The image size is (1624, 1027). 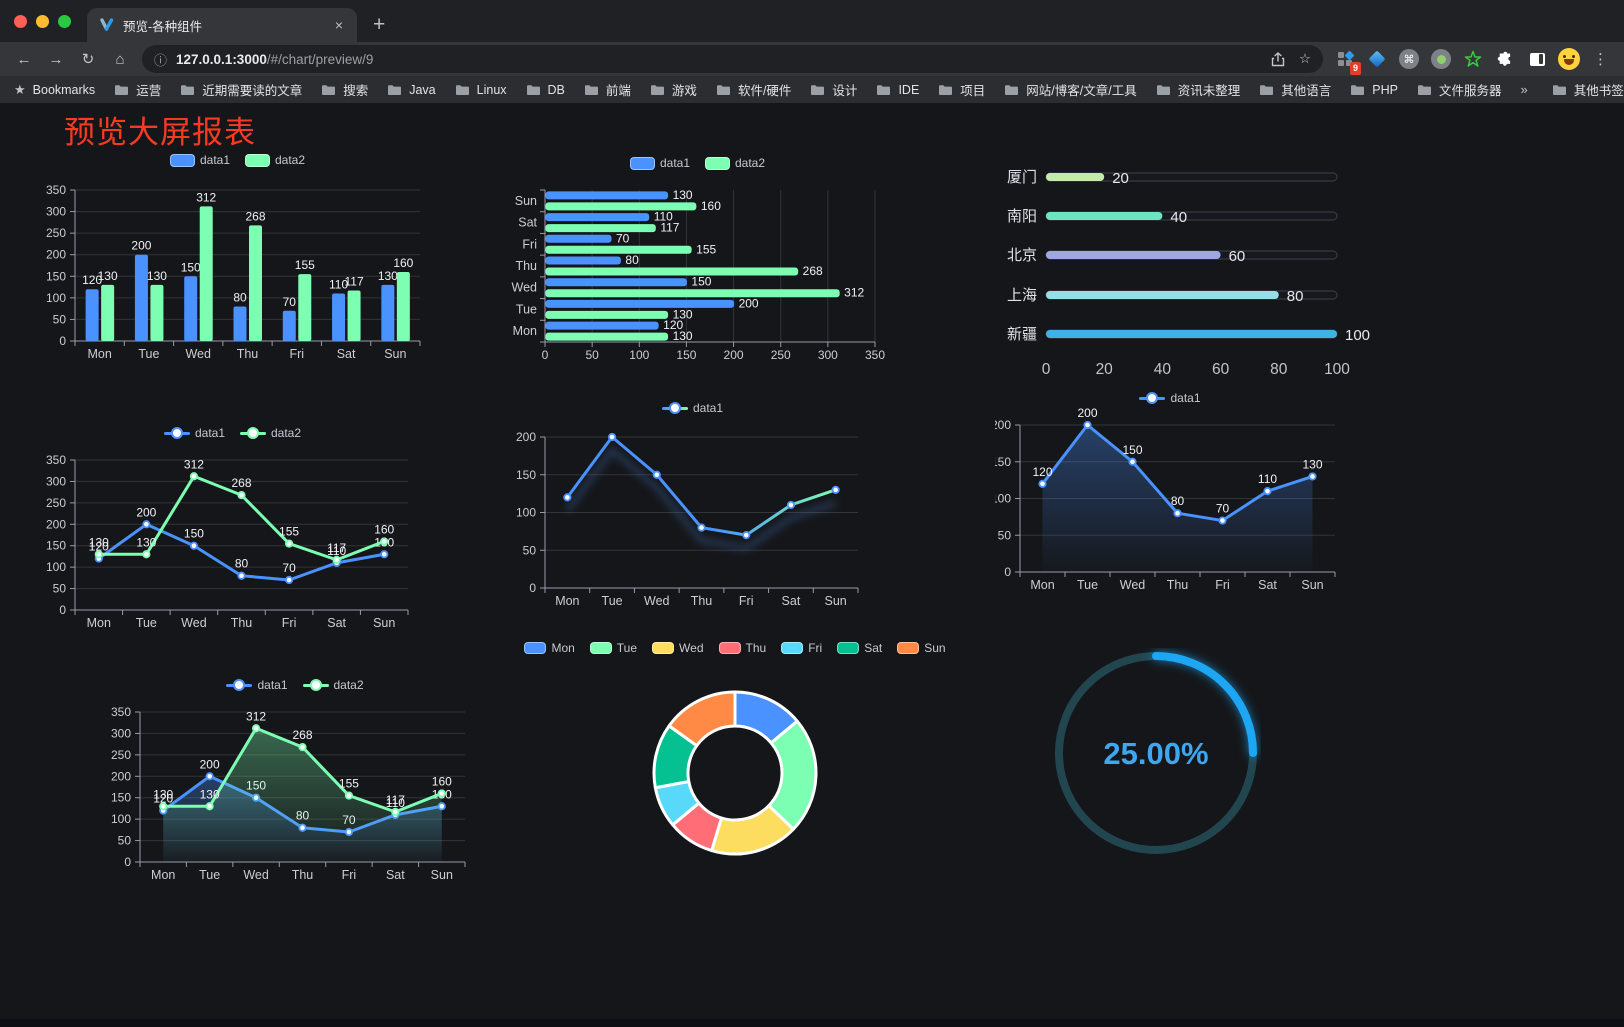 I want to click on legend-item: Fri, so click(x=801, y=648).